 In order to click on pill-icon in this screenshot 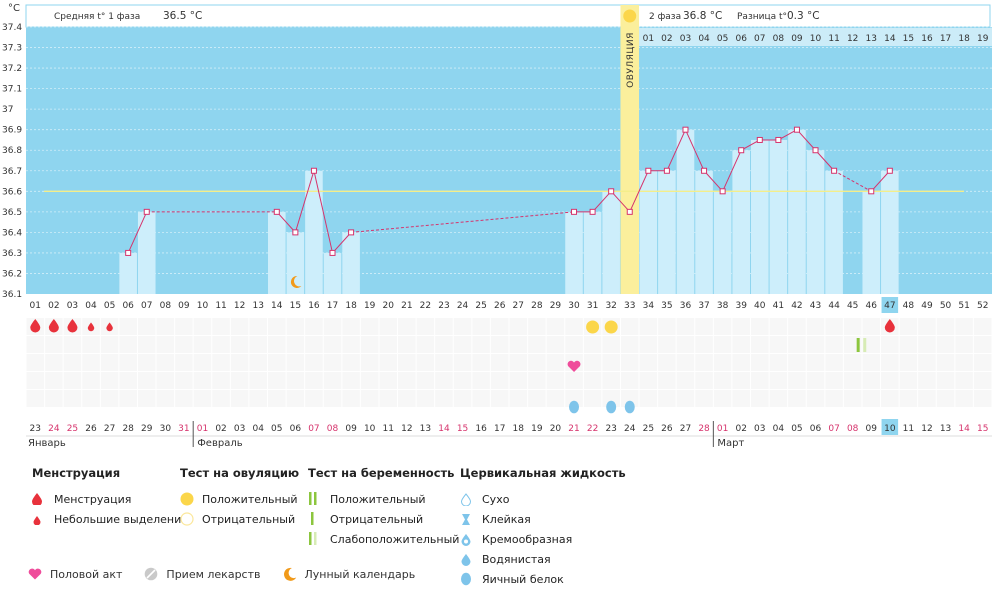, I will do `click(155, 574)`.